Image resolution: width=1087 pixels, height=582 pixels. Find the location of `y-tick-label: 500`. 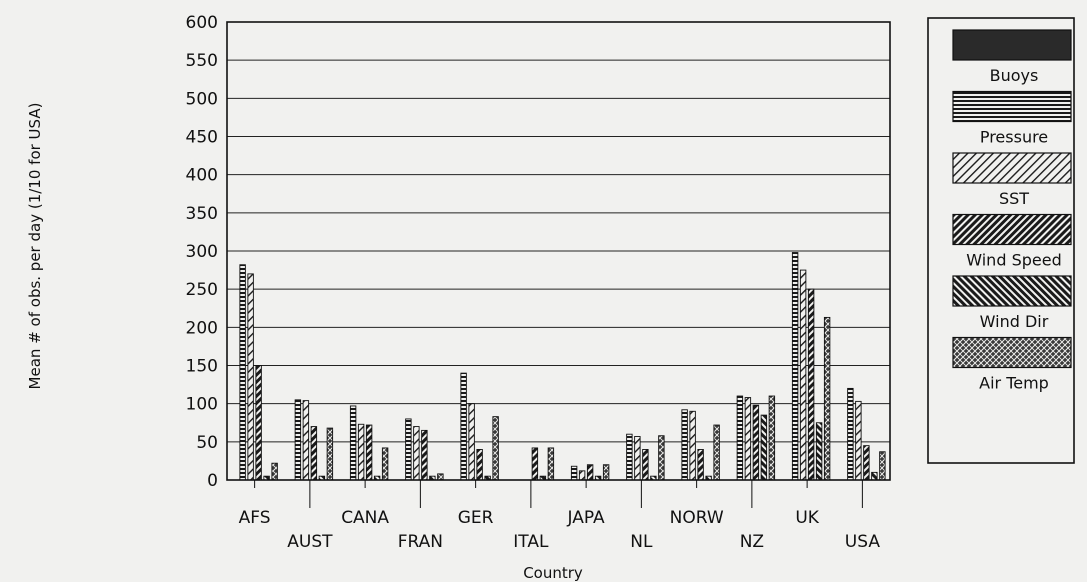

y-tick-label: 500 is located at coordinates (202, 99).